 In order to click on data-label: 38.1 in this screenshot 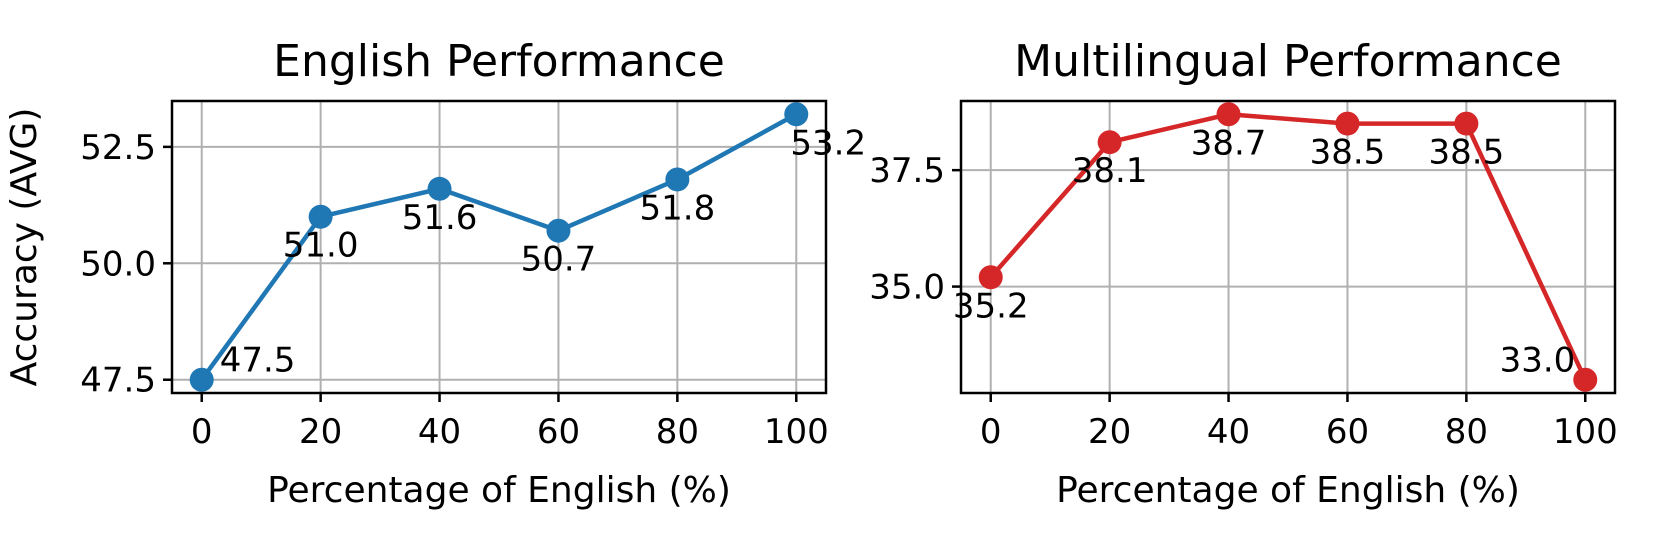, I will do `click(1110, 171)`.